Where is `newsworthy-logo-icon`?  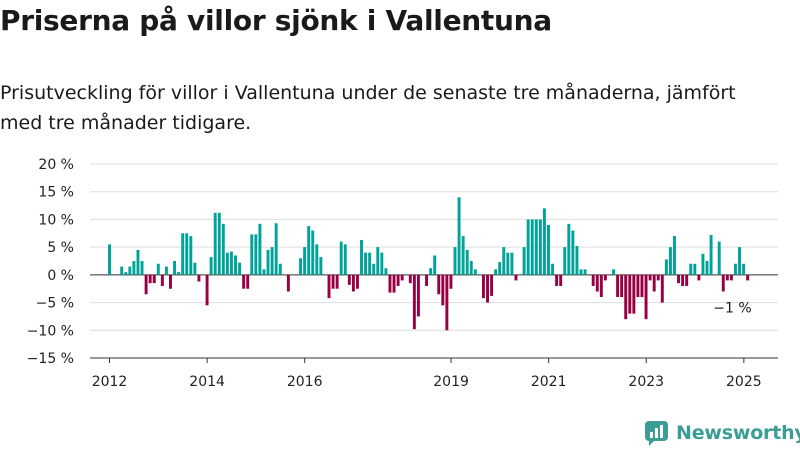
newsworthy-logo-icon is located at coordinates (656, 433).